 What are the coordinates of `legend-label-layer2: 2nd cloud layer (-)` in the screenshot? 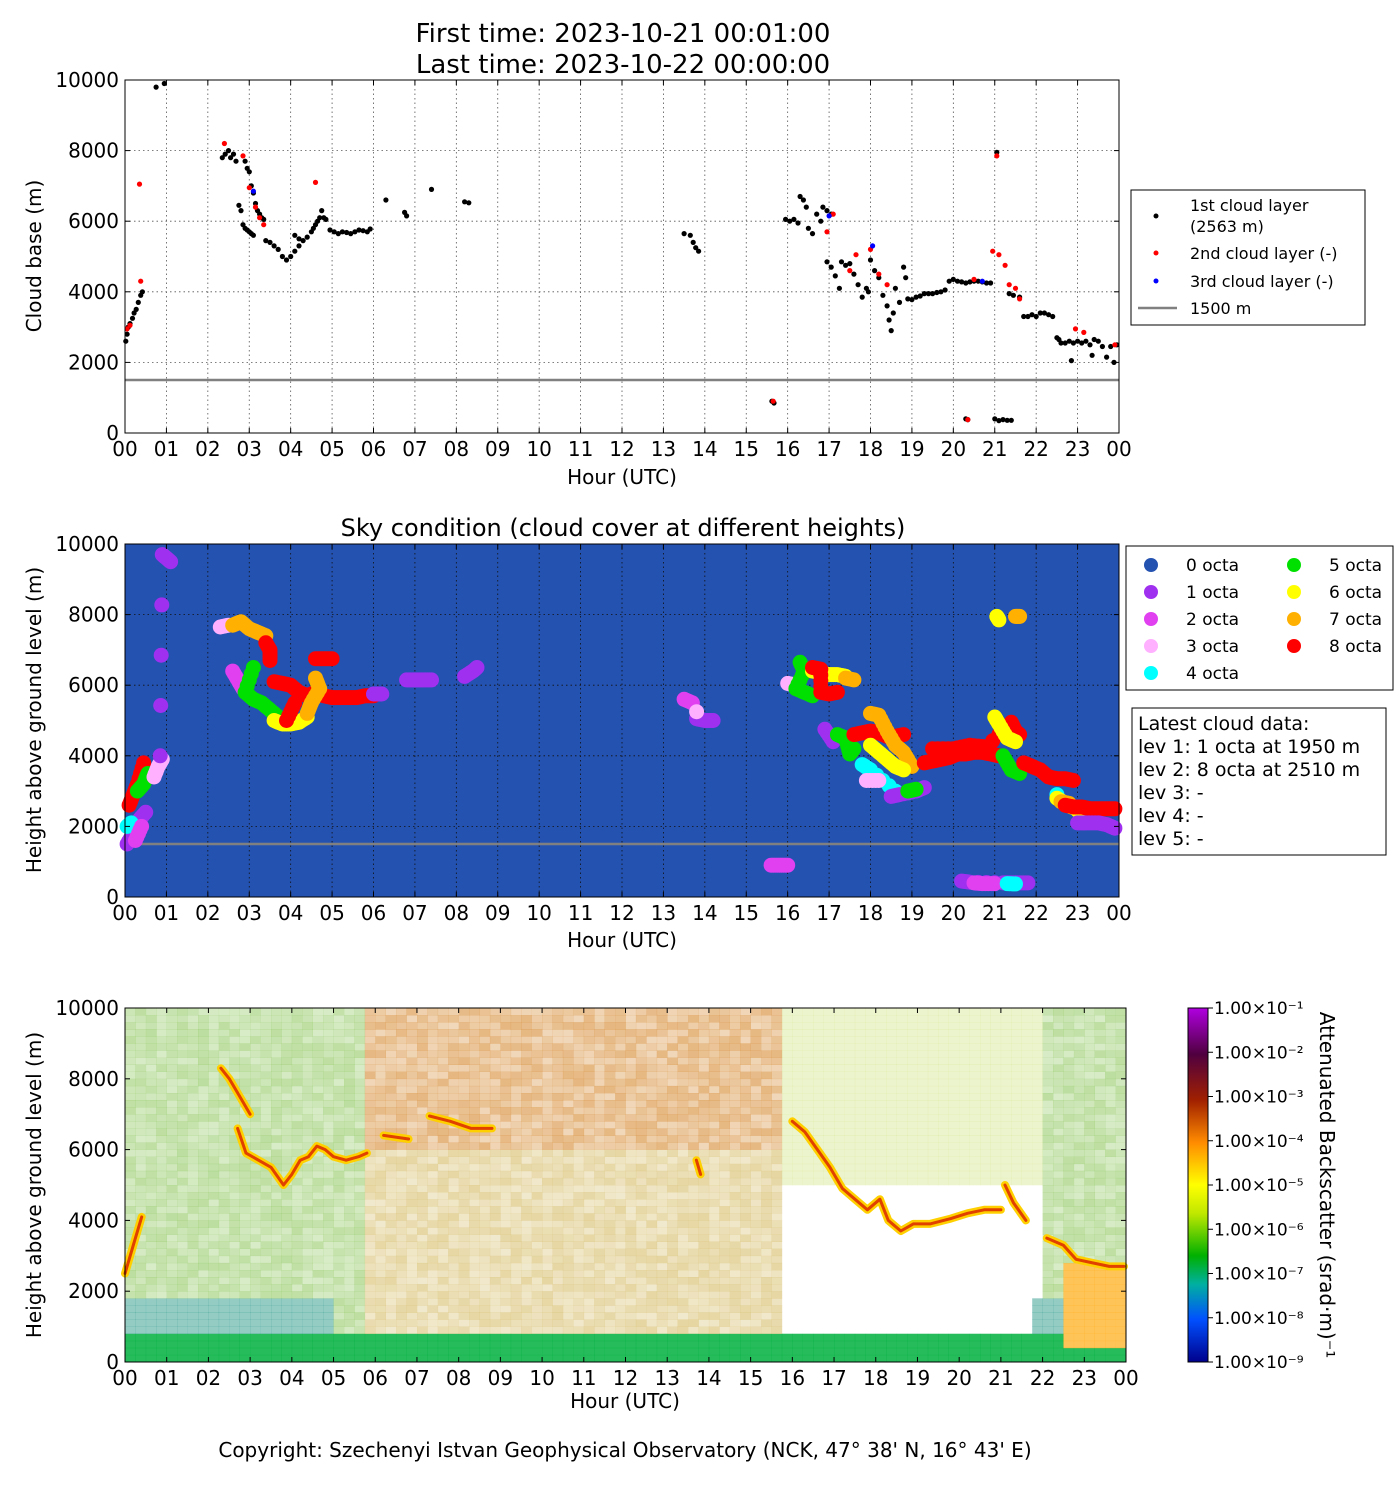 It's located at (1263, 253).